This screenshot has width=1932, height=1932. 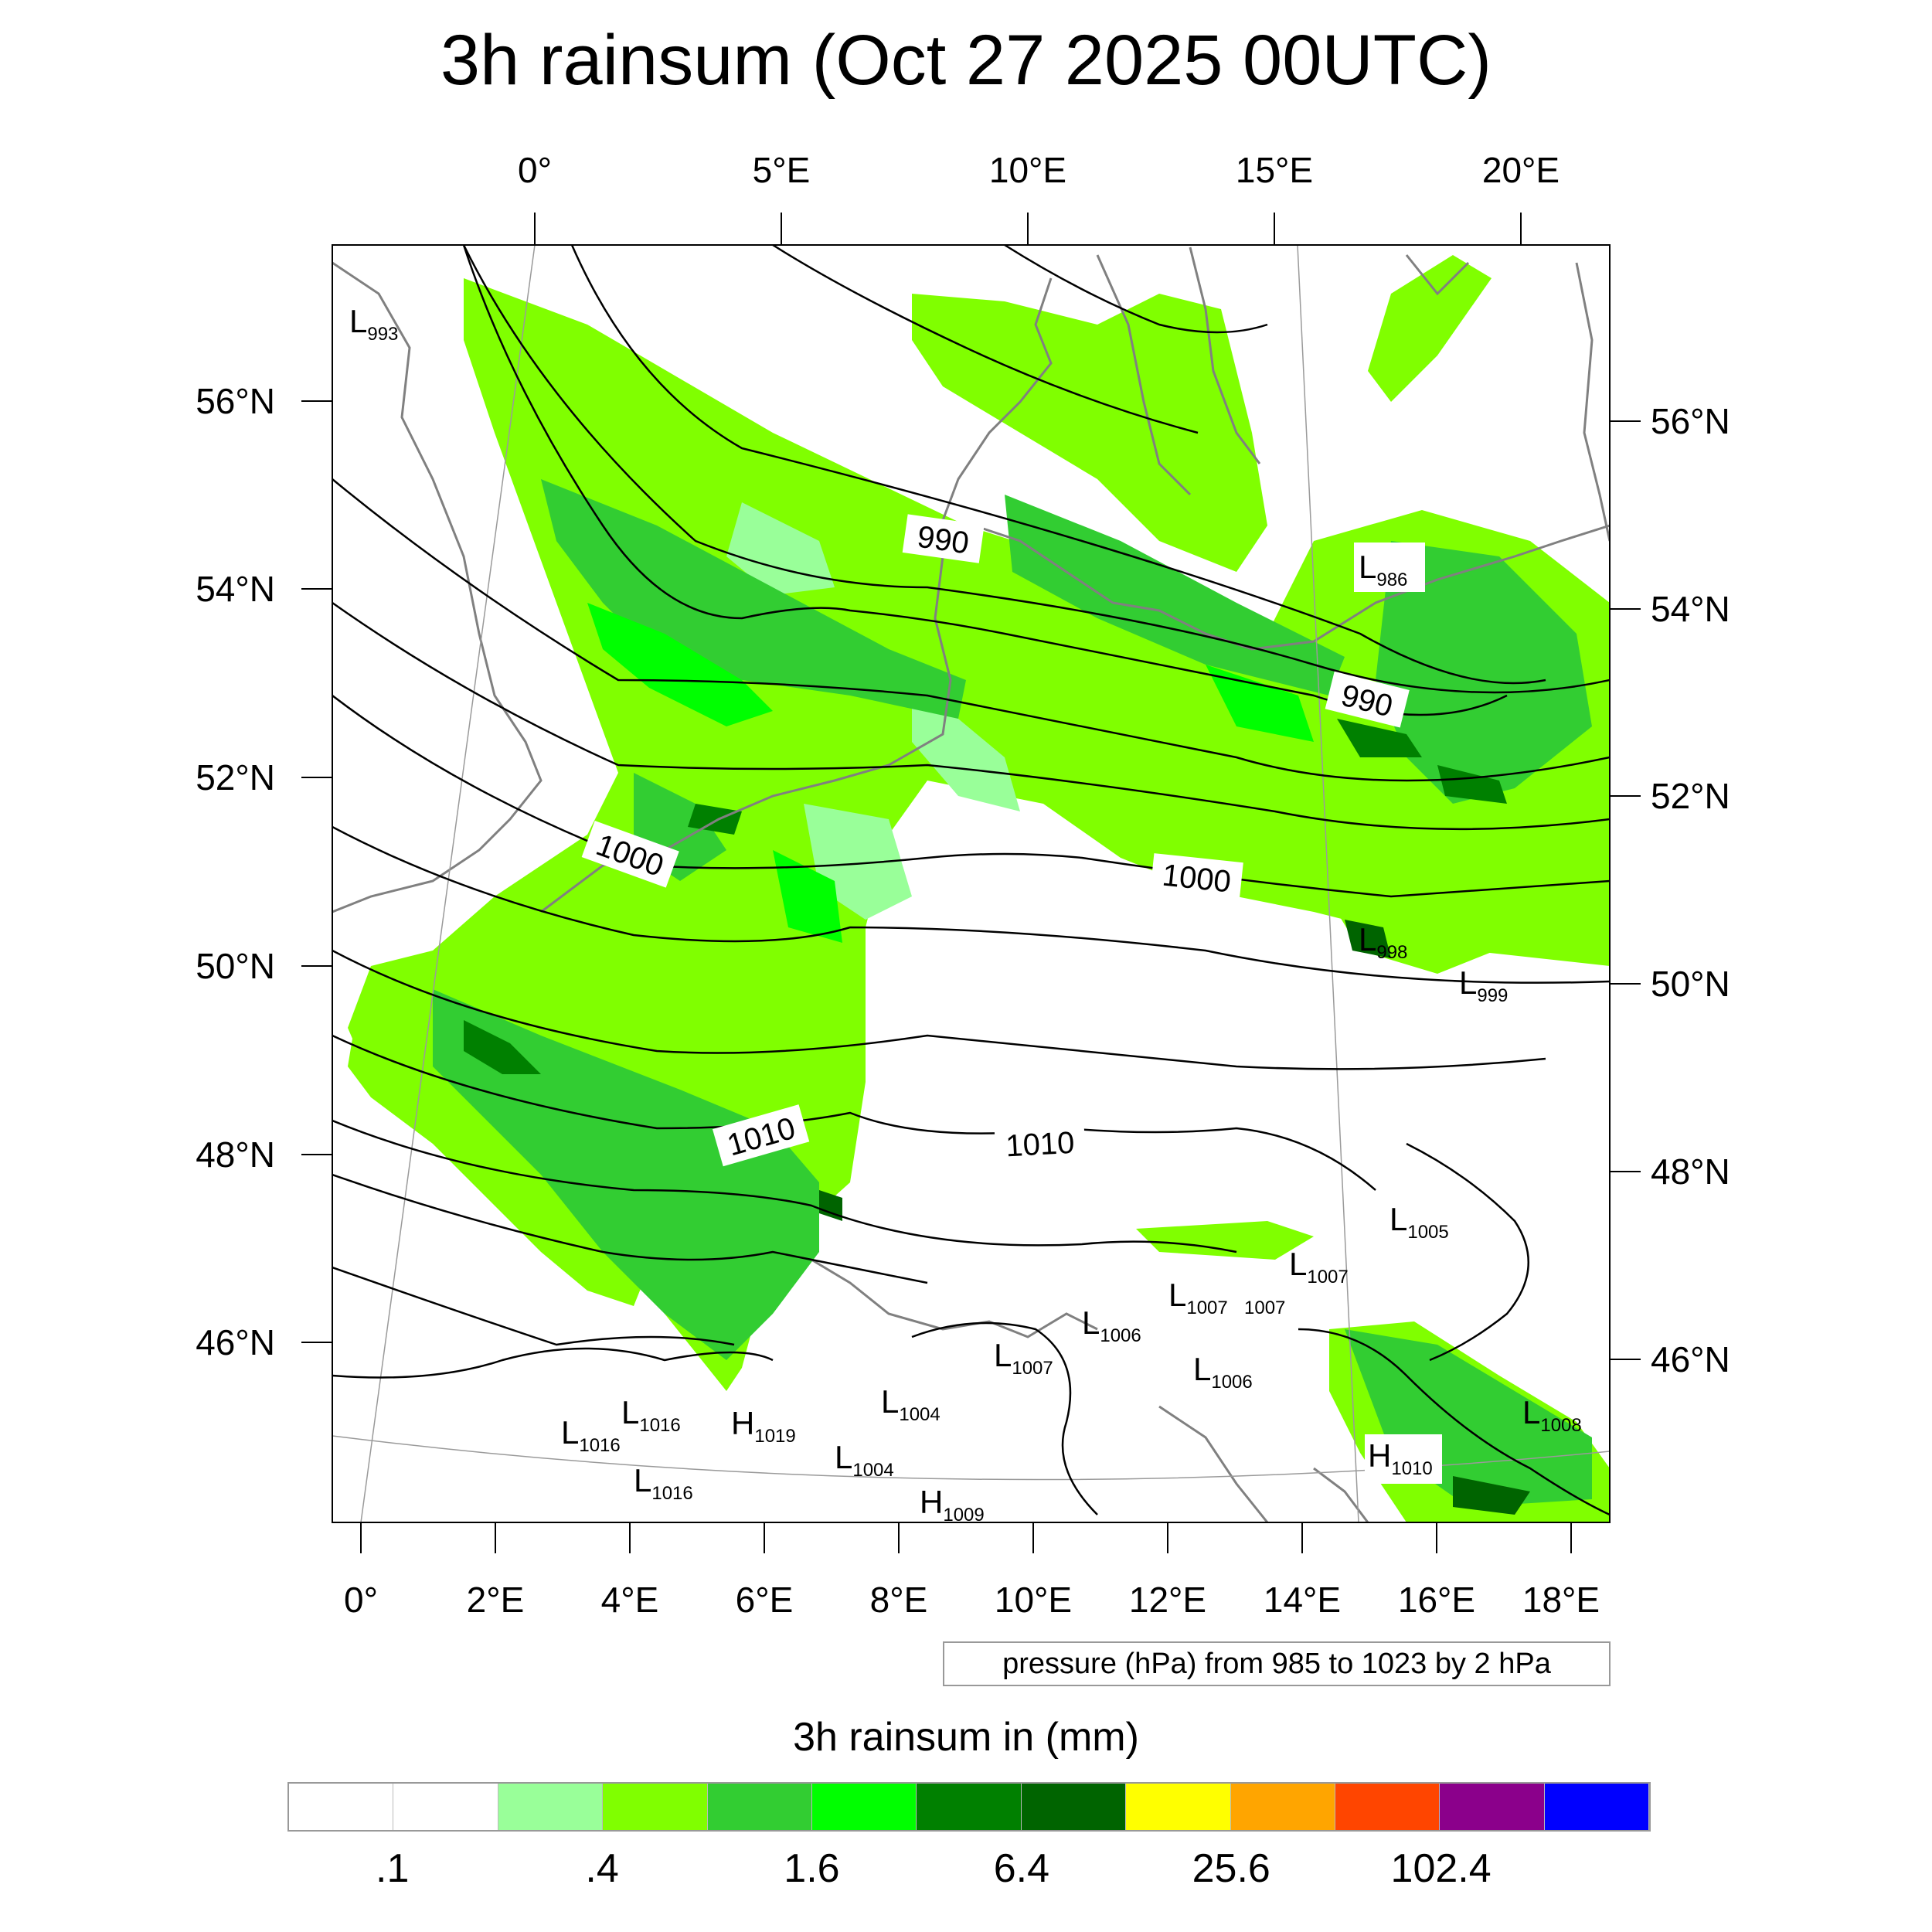 I want to click on left-lat-tick: 46°N, so click(x=236, y=1342).